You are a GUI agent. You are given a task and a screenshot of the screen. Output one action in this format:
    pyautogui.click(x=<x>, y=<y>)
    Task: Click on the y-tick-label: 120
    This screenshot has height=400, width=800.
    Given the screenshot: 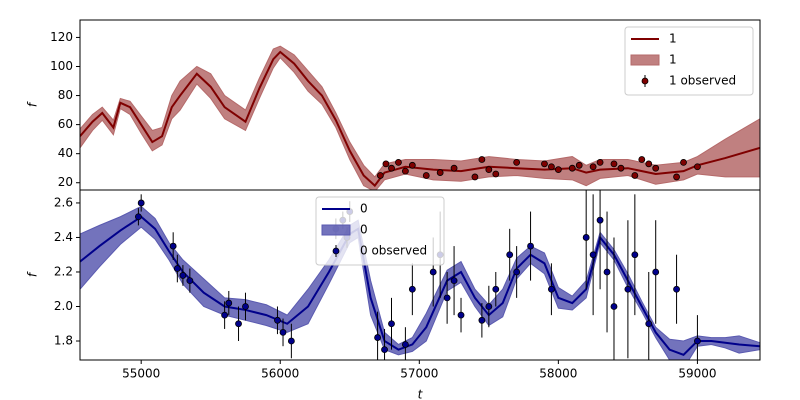 What is the action you would take?
    pyautogui.click(x=61, y=37)
    